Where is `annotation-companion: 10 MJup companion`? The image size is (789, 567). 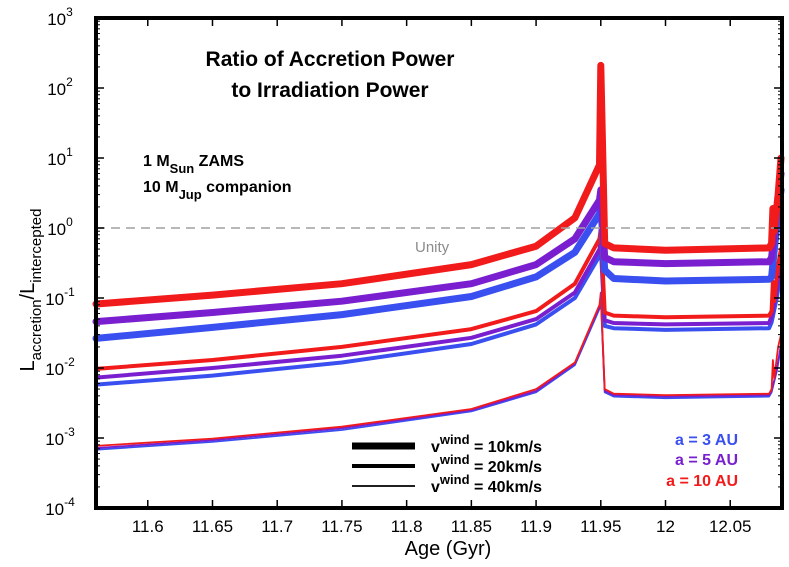 annotation-companion: 10 MJup companion is located at coordinates (217, 190).